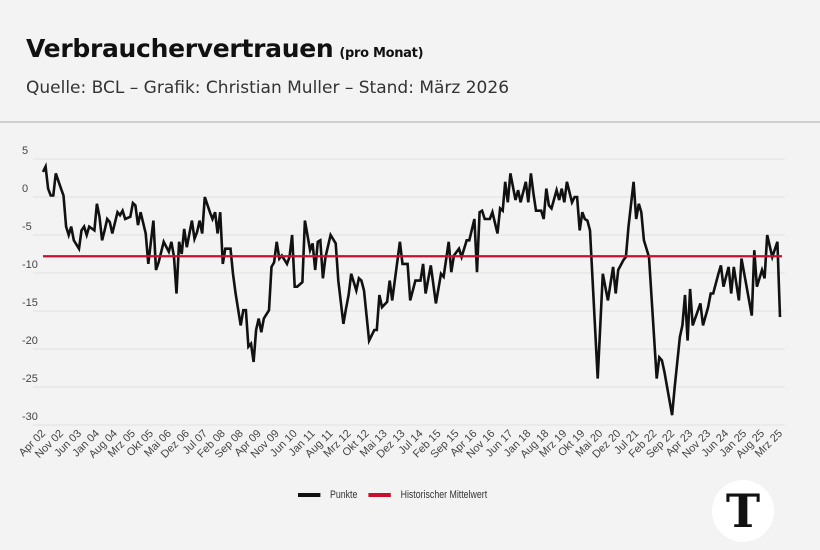  What do you see at coordinates (379, 495) in the screenshot?
I see `legend-swatch-mittelwert` at bounding box center [379, 495].